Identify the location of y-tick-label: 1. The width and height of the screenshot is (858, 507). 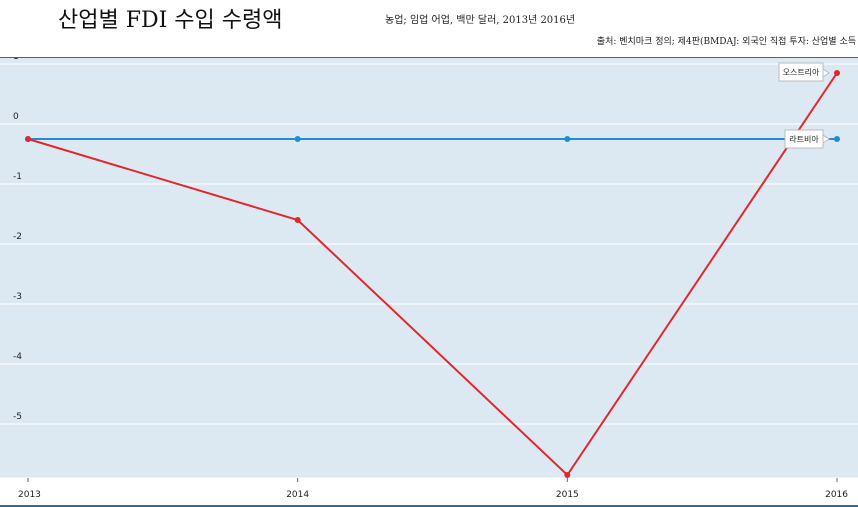
(16, 60).